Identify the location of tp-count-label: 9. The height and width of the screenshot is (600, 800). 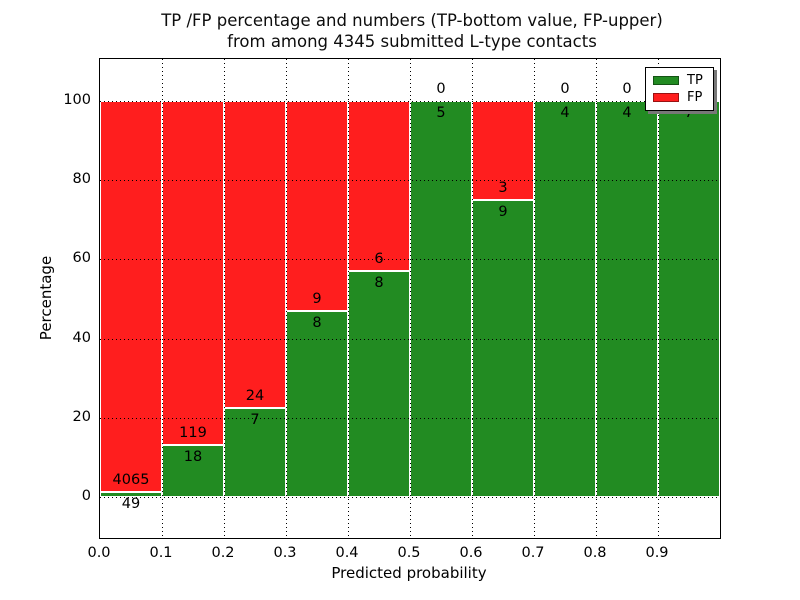
(503, 212).